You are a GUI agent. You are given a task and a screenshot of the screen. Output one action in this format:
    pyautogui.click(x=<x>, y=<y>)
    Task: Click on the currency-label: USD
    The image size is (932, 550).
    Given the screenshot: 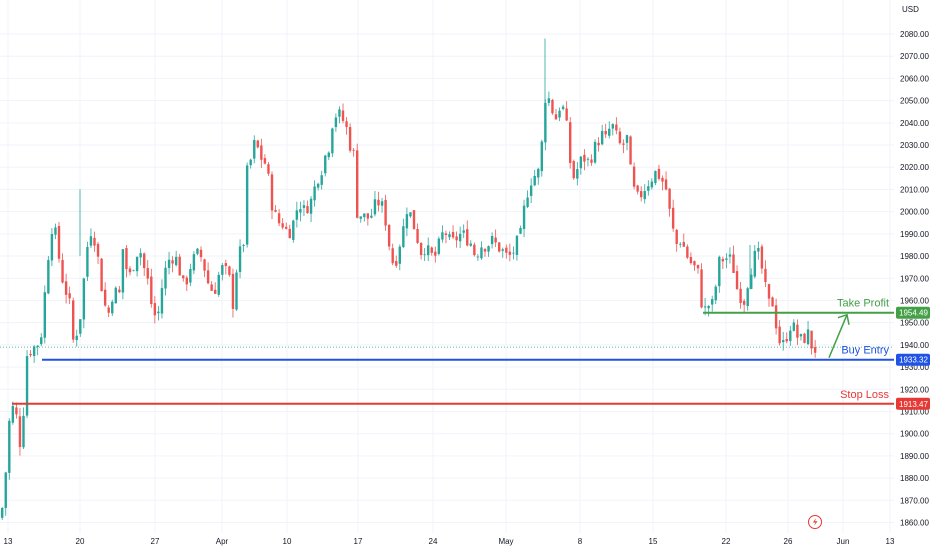 What is the action you would take?
    pyautogui.click(x=910, y=9)
    